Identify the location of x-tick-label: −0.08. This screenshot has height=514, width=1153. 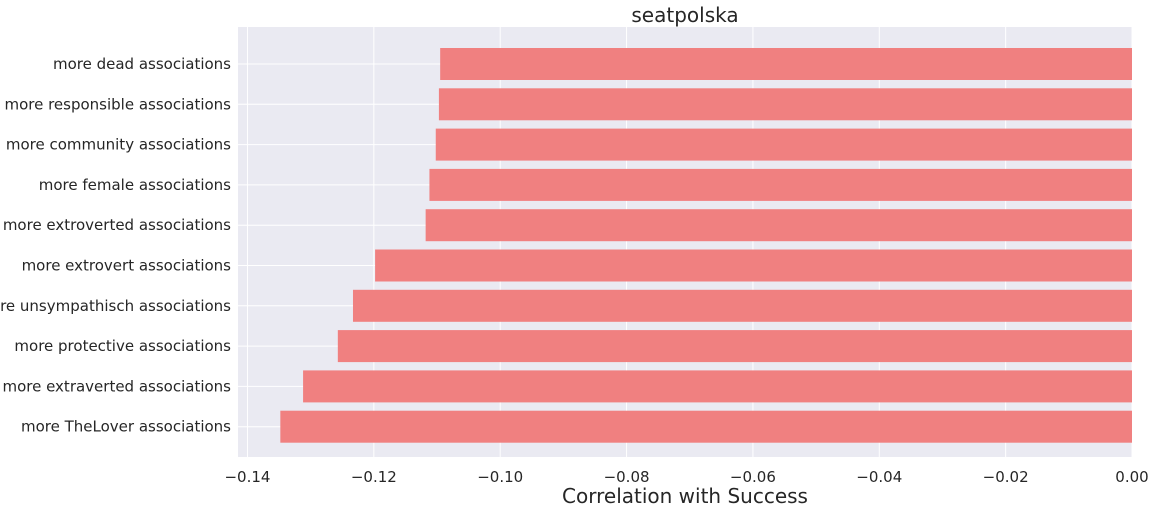
(627, 477).